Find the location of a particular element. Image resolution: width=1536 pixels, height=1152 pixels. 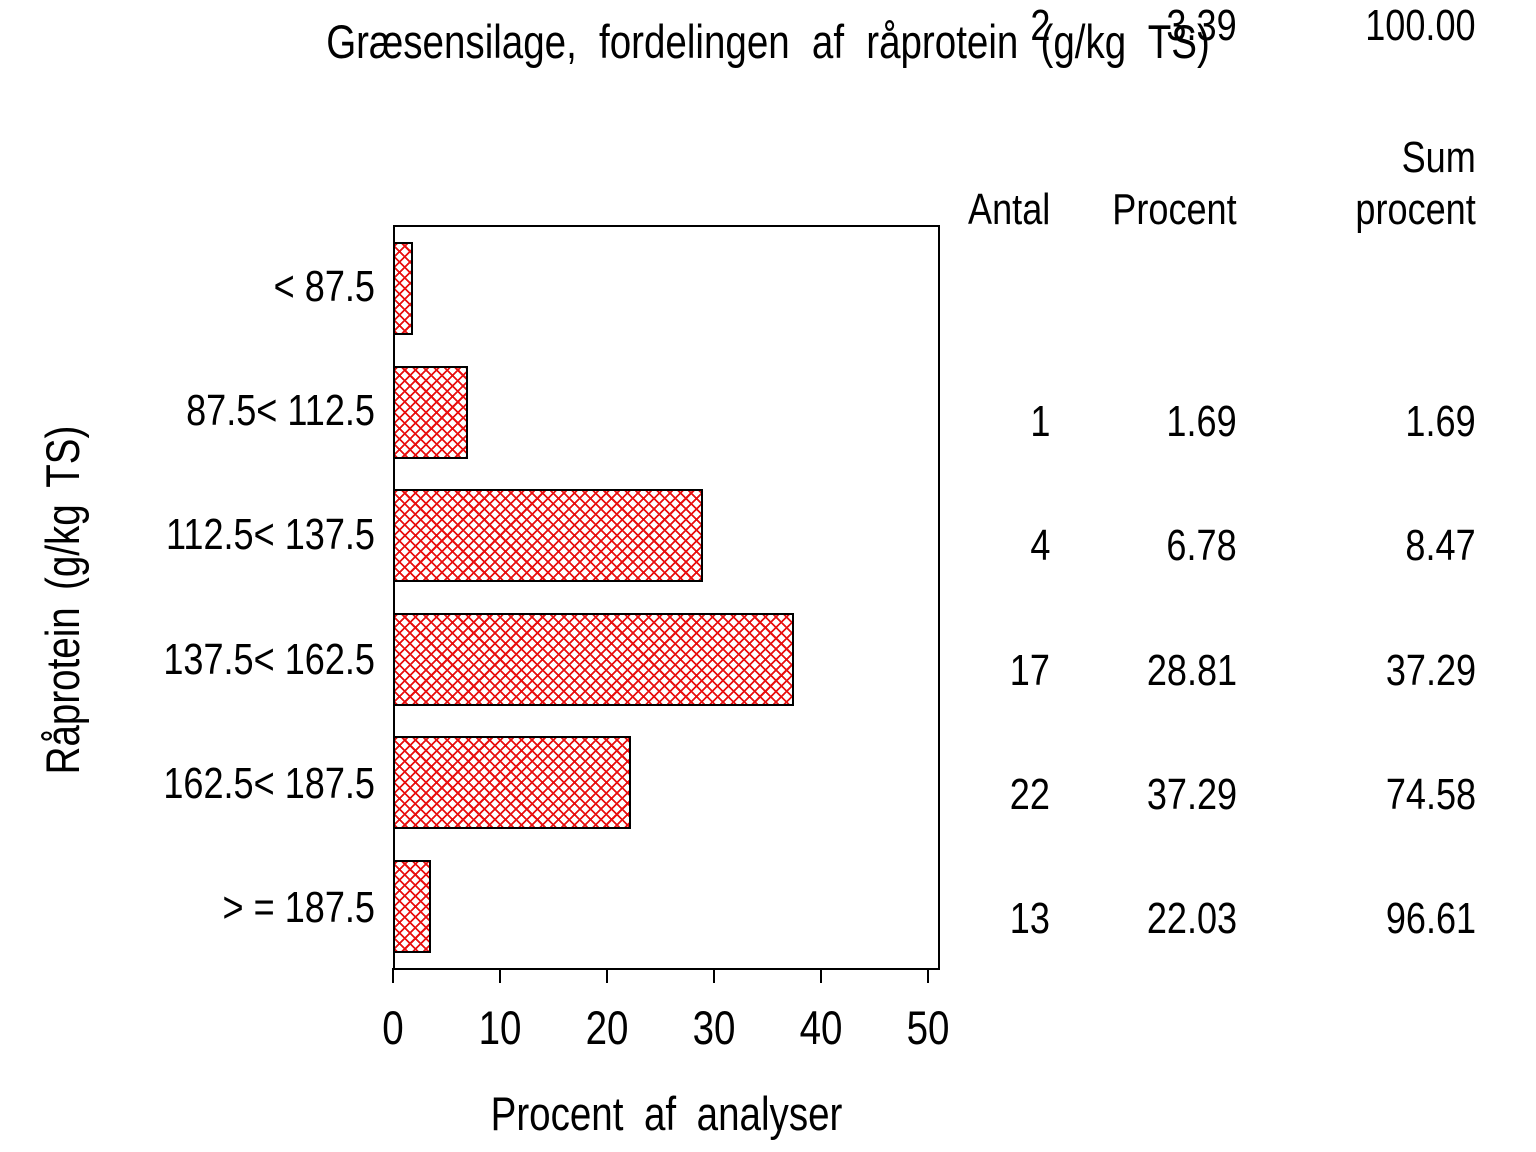

x-tick-label: 30 is located at coordinates (714, 1027).